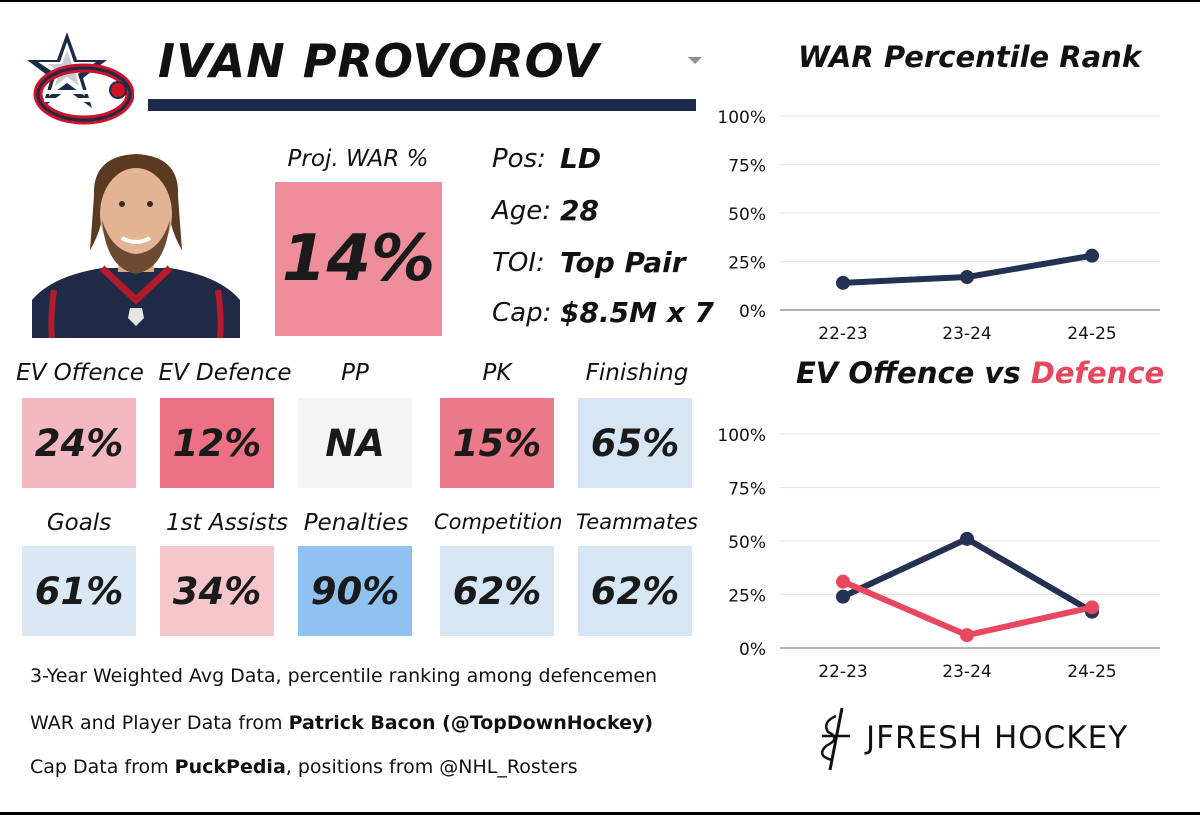 This screenshot has width=1200, height=815. What do you see at coordinates (938, 554) in the screenshot?
I see `ev-offence-vs-defence-chart: 0% 25% 50% 75% 100% 22-23 23-24 24-25` at bounding box center [938, 554].